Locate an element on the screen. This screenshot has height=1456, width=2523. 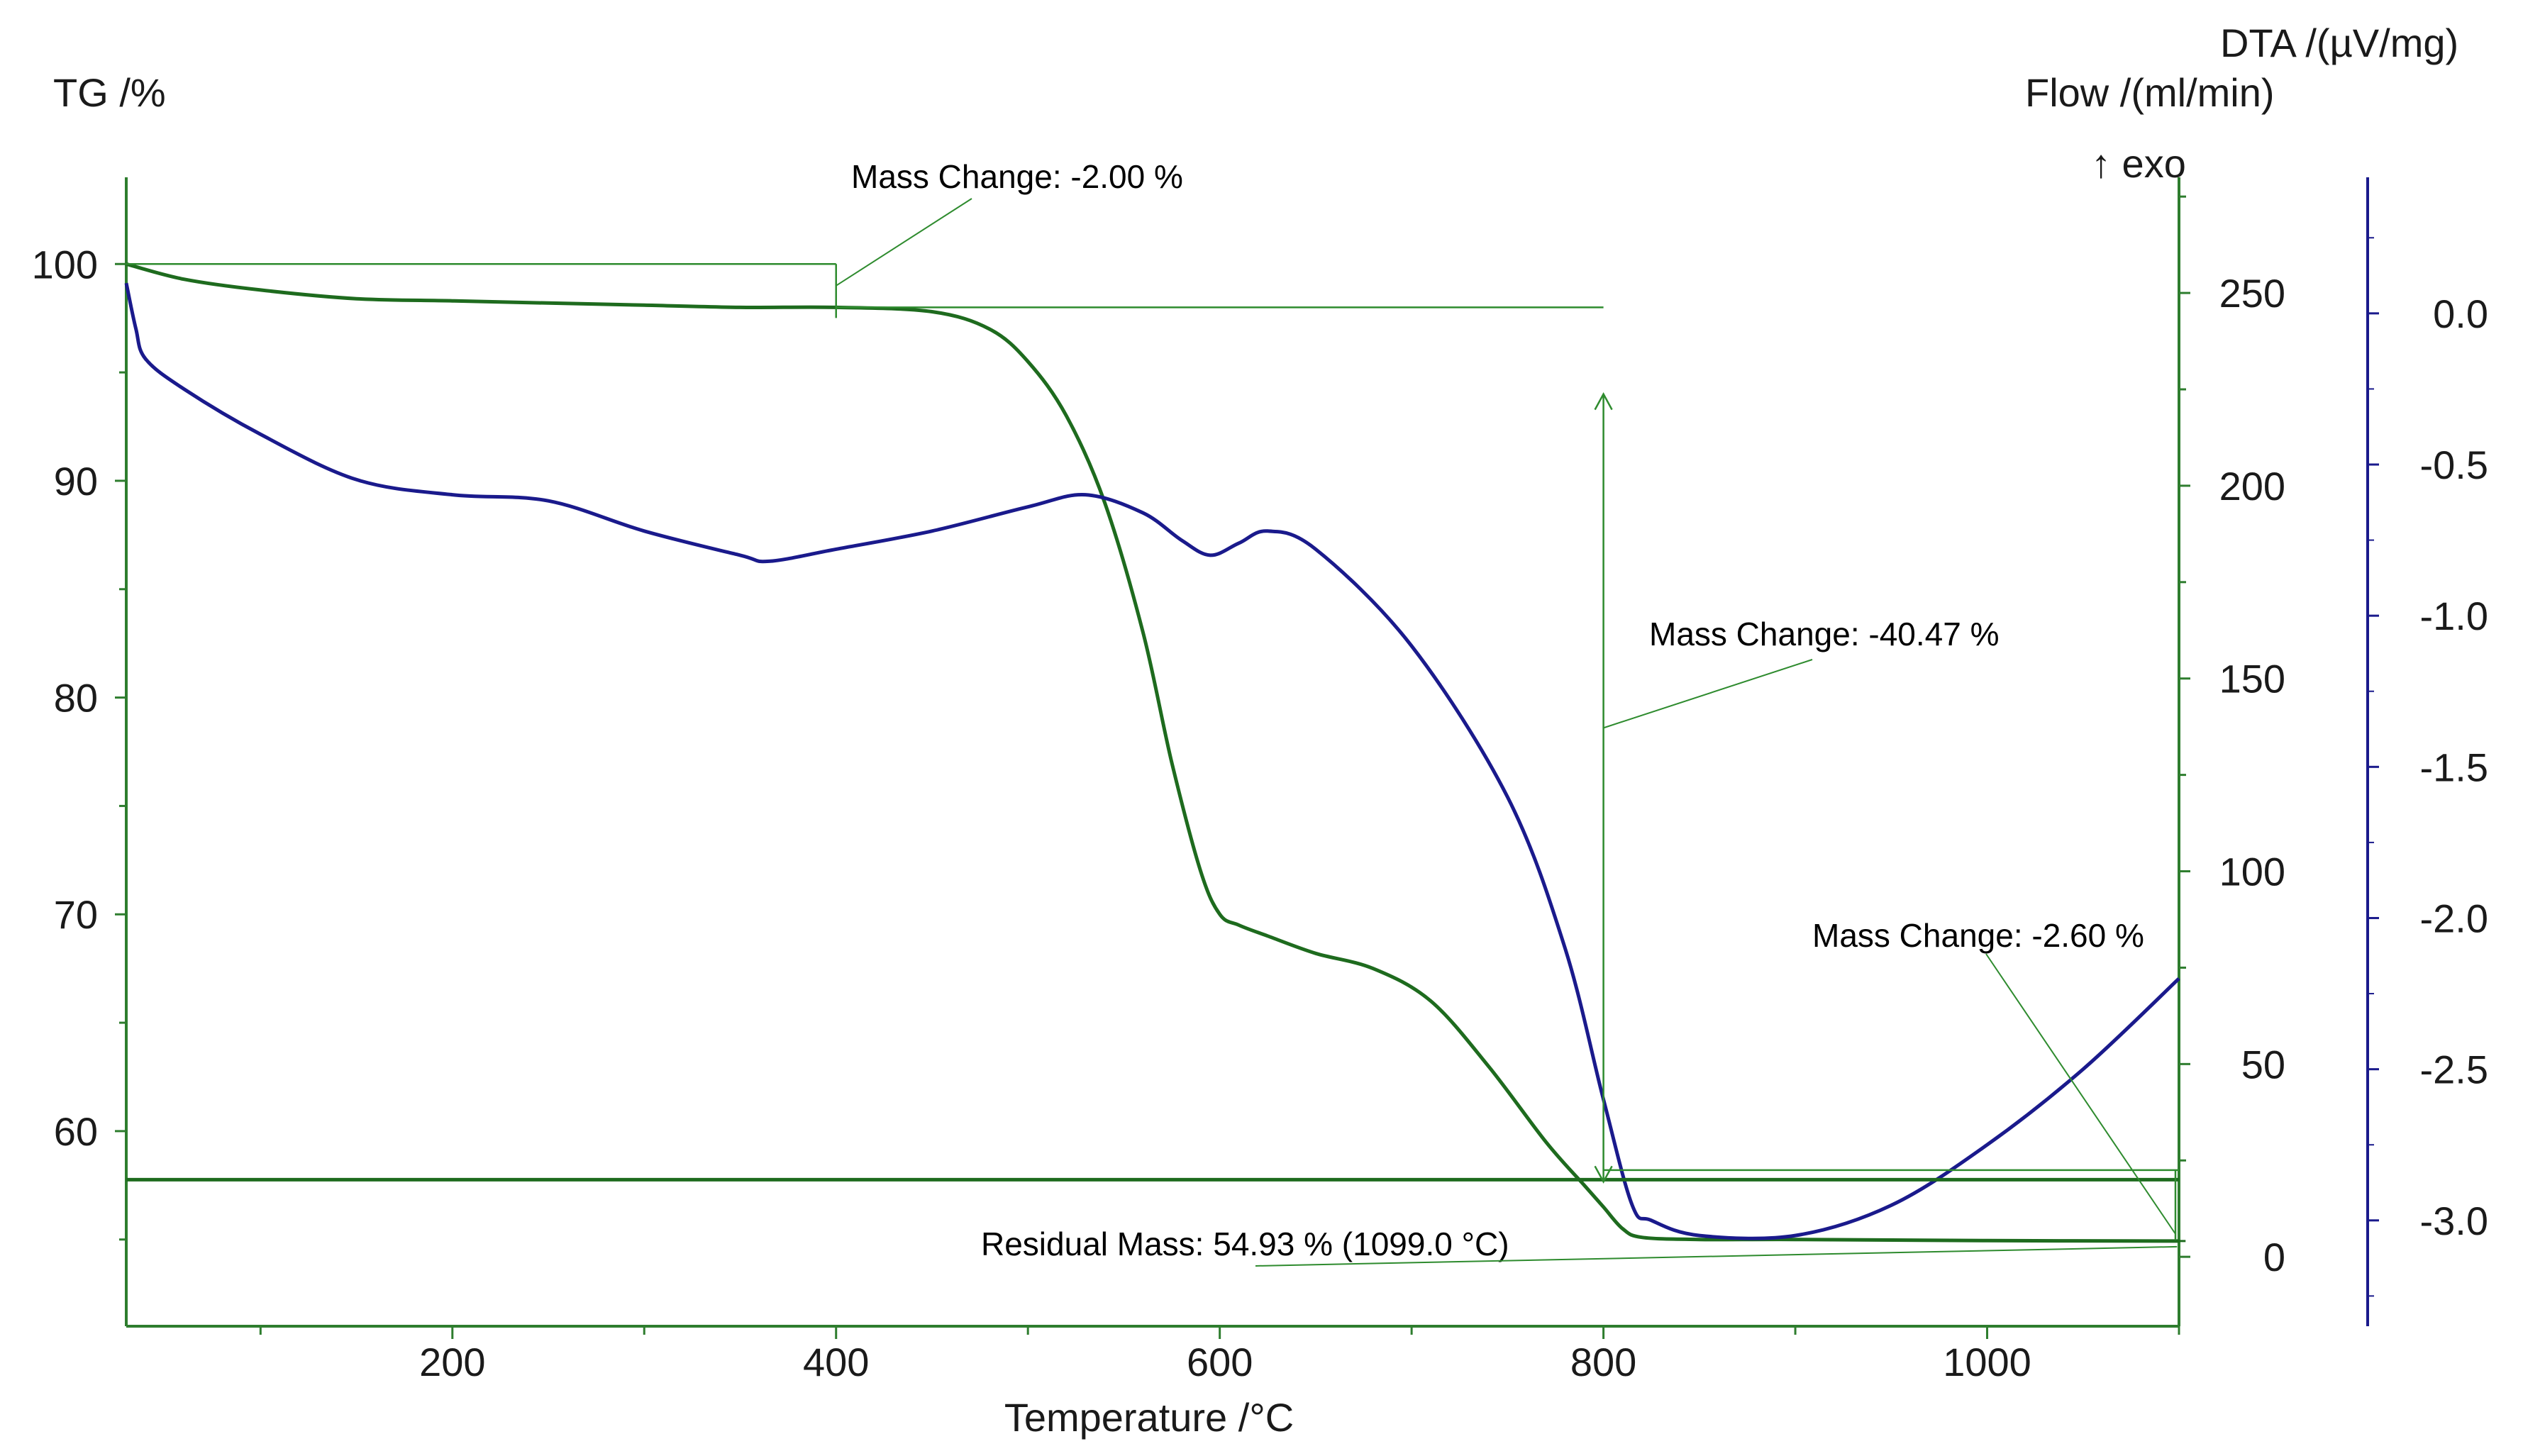
y-axis-dta-title: DTA /(µV/mg) is located at coordinates (2339, 43).